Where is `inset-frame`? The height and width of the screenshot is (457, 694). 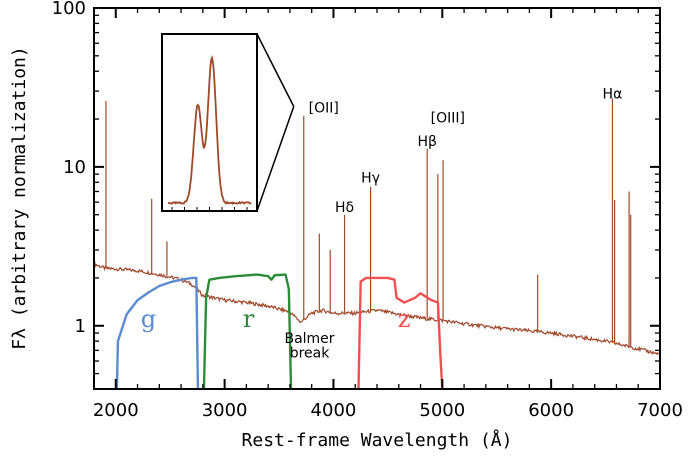
inset-frame is located at coordinates (209, 122).